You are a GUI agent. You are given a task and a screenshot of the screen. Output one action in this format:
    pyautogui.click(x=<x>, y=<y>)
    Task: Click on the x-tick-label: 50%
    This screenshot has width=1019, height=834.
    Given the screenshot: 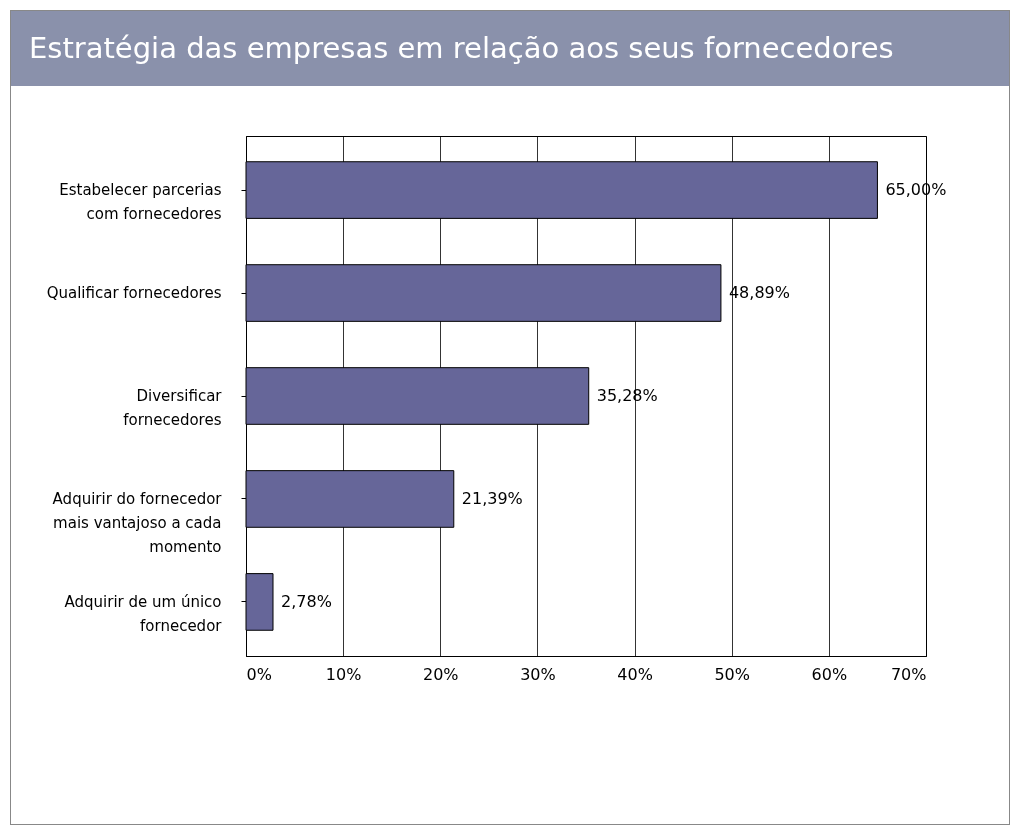 What is the action you would take?
    pyautogui.click(x=732, y=674)
    